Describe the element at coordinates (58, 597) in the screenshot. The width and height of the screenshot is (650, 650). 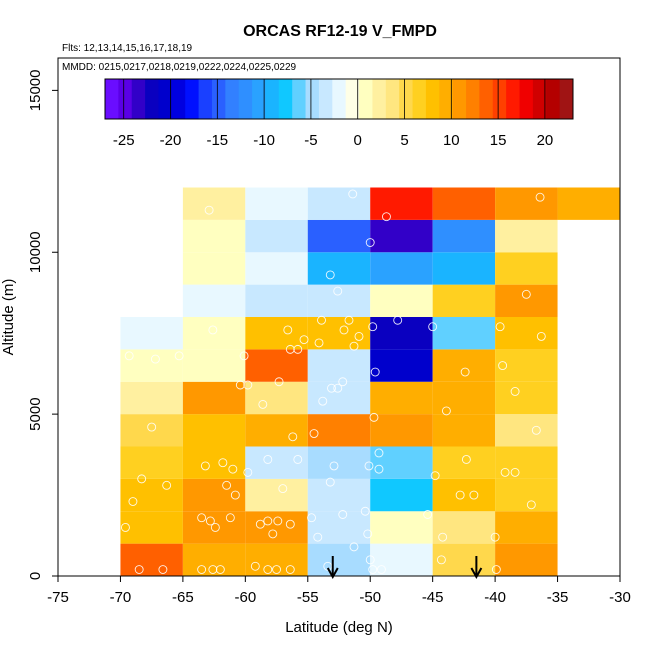
I see `x-tick-label: -75` at that location.